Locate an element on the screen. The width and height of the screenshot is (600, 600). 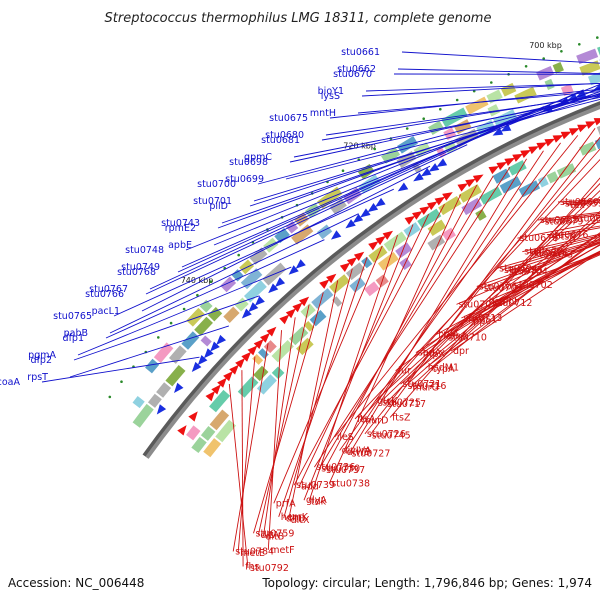
reverse-gene-label: murG is located at coordinates (425, 387).